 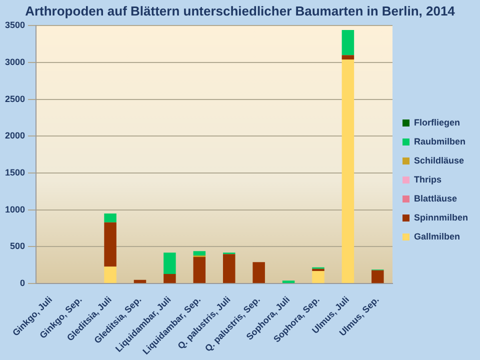 I want to click on legend-label: Spinnmilben, so click(x=441, y=217).